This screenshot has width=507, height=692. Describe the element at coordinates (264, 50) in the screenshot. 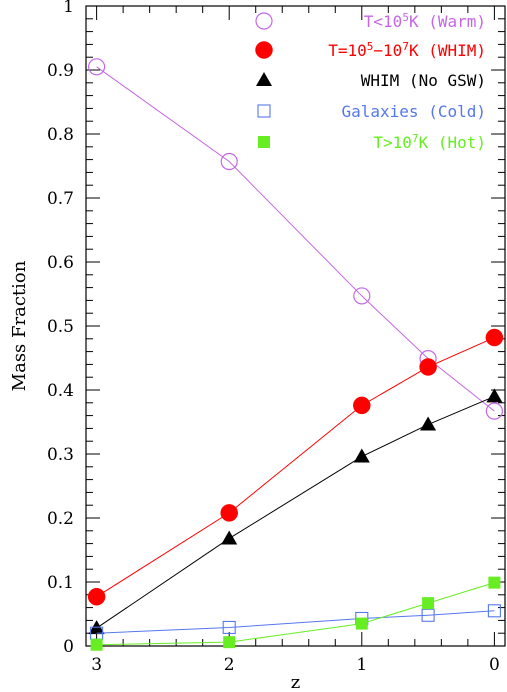

I see `legend-marker-whim` at that location.